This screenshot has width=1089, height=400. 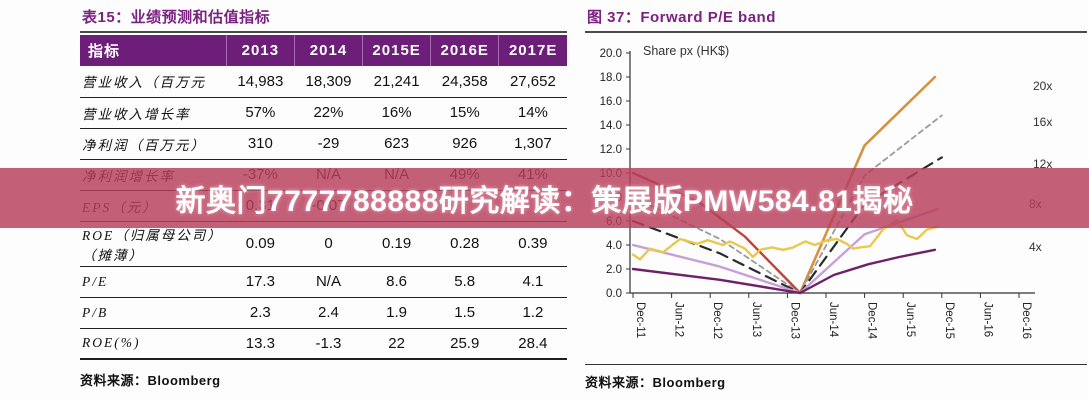 I want to click on col-header-2013: 2013, so click(x=260, y=50).